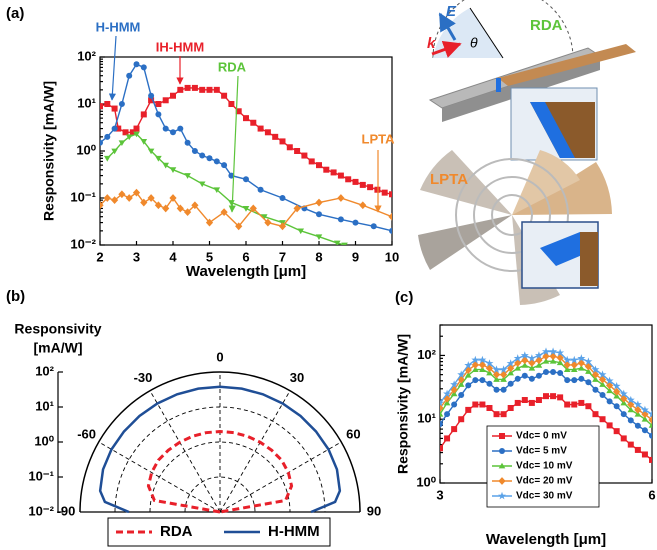 This screenshot has height=550, width=657. I want to click on e-label: E, so click(451, 11).